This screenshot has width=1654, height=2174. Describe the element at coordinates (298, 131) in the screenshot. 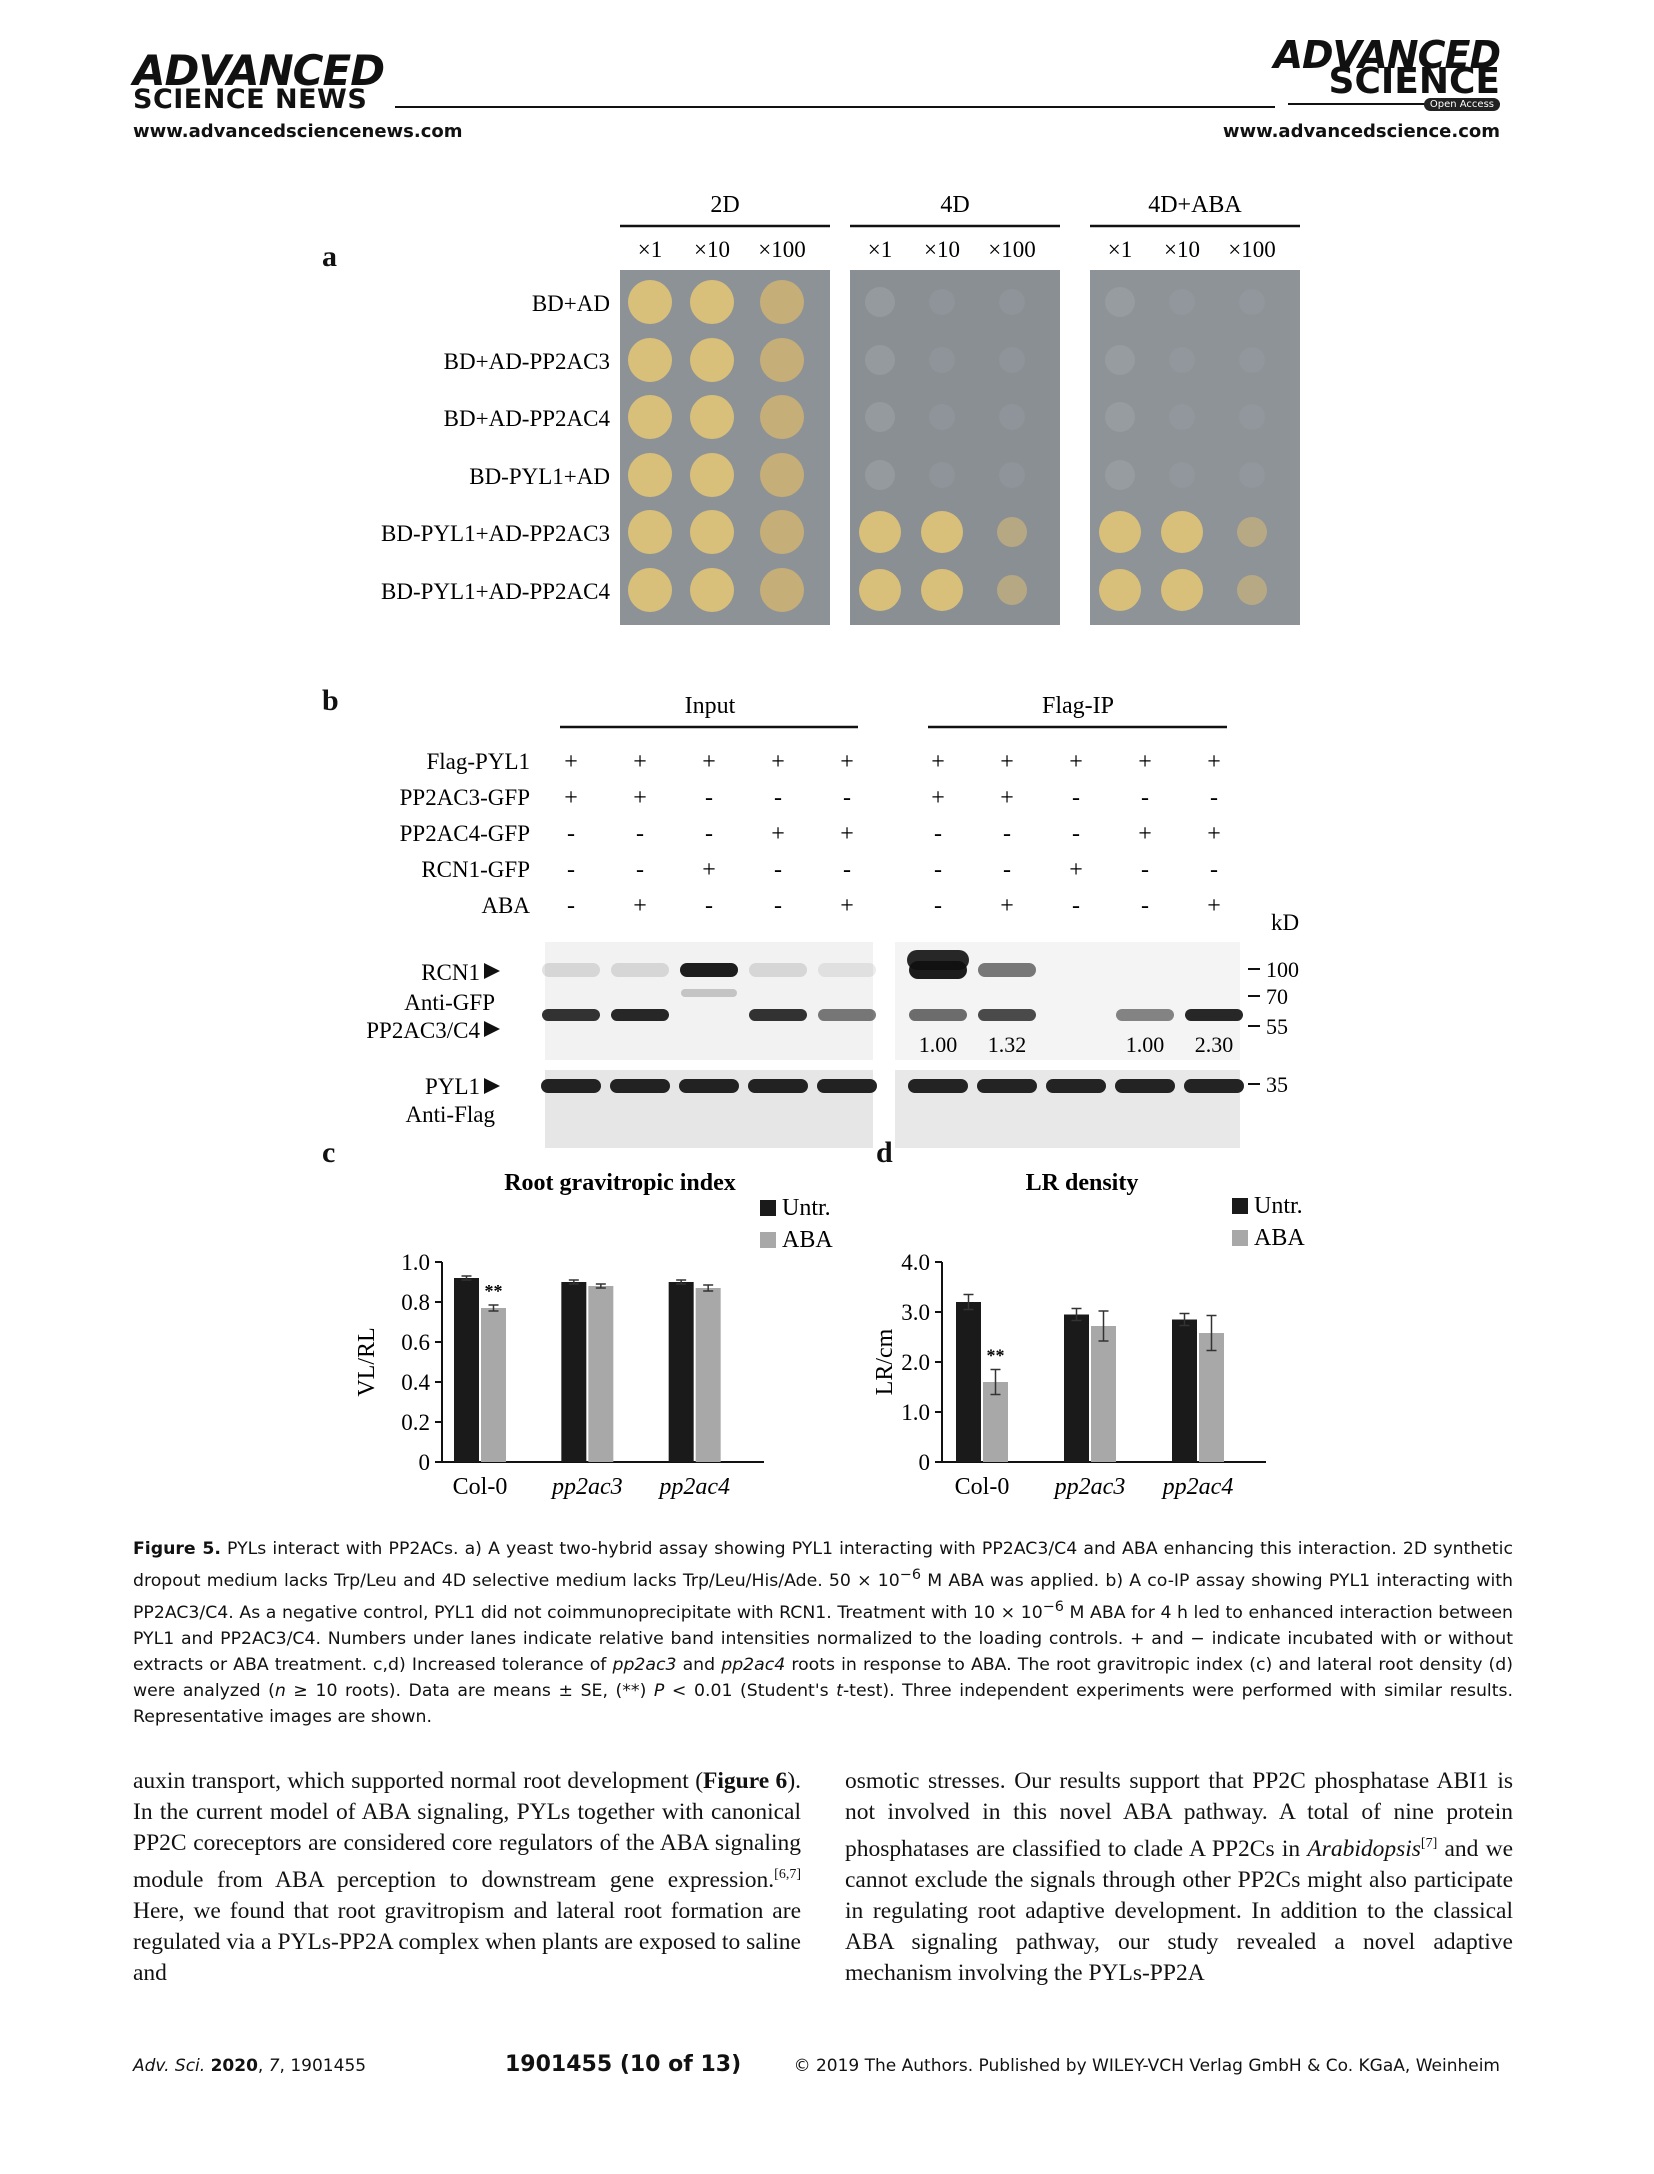

I see `left-url: www.advancedsciencenews.com` at that location.